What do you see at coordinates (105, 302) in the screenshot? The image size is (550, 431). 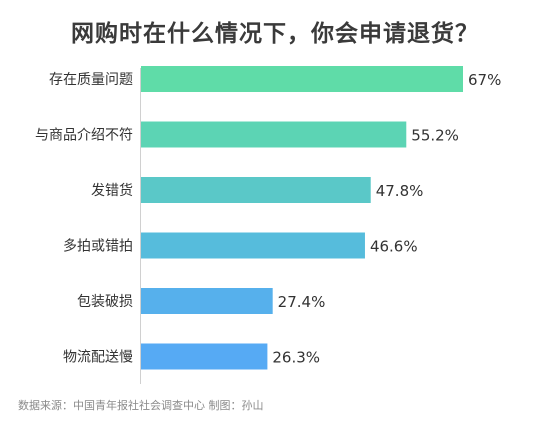 I see `category-label: 包装破损` at bounding box center [105, 302].